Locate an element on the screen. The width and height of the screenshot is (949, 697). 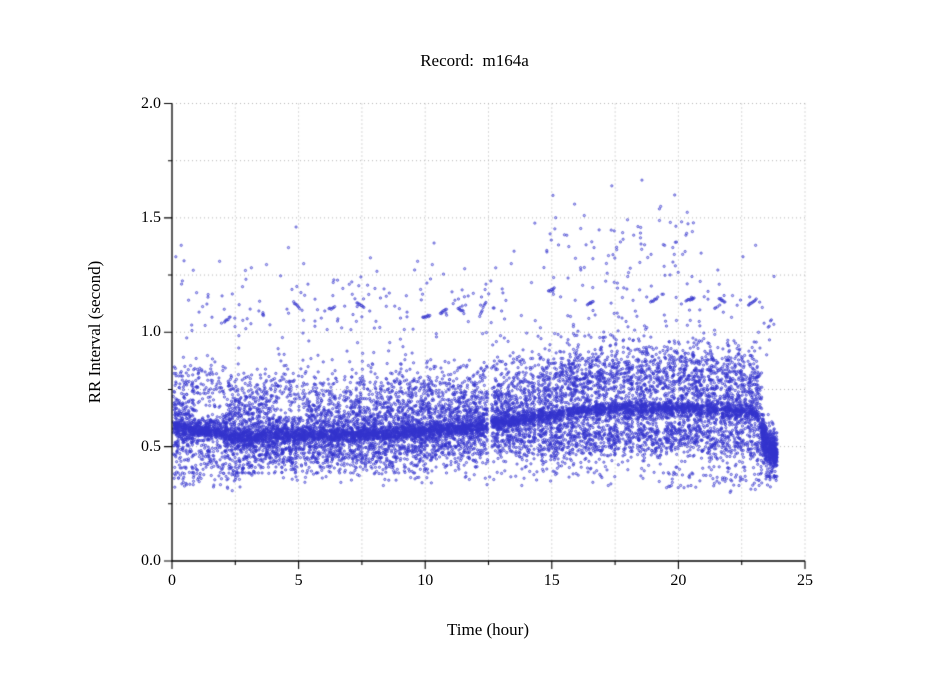
y-tick-label: 1.0 is located at coordinates (151, 332).